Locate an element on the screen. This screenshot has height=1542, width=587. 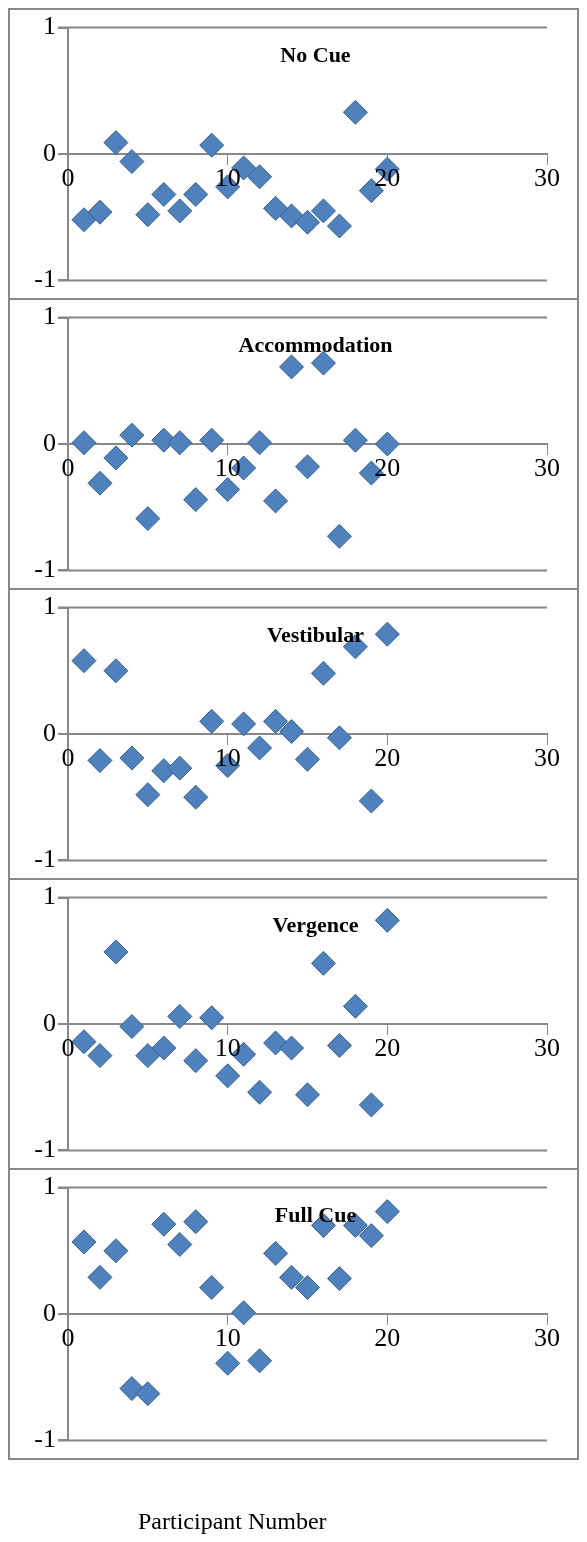
text: Accommodation is located at coordinates (315, 345).